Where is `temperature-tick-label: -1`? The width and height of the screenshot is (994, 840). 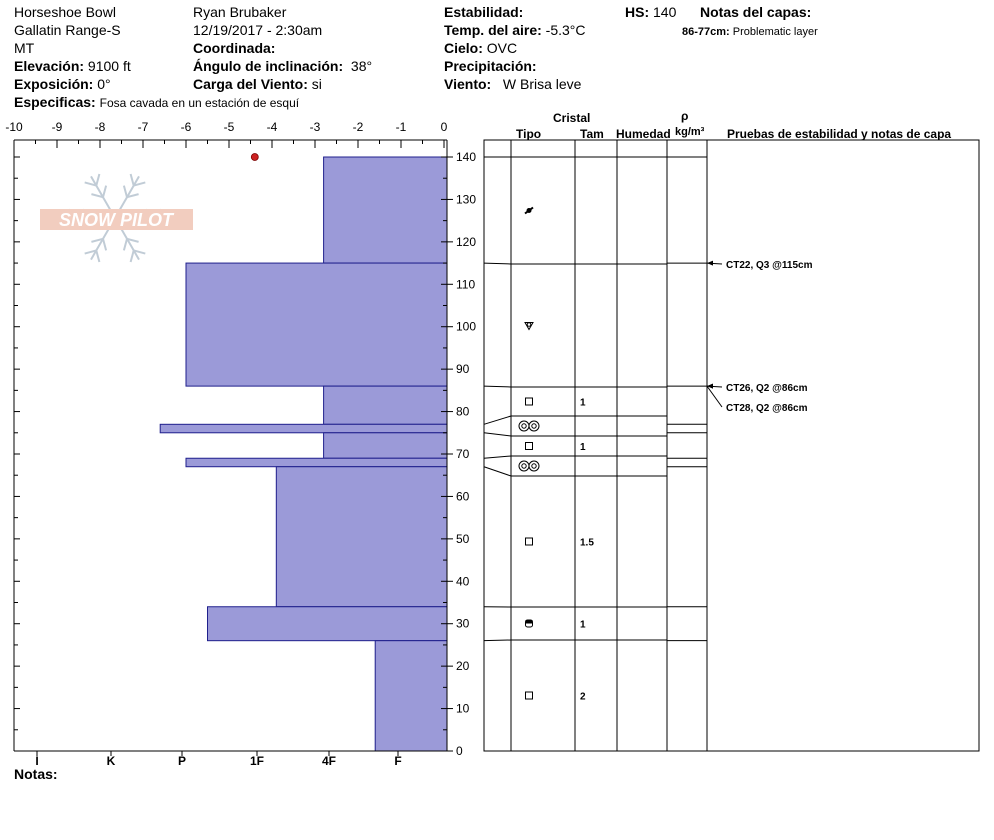 temperature-tick-label: -1 is located at coordinates (401, 127).